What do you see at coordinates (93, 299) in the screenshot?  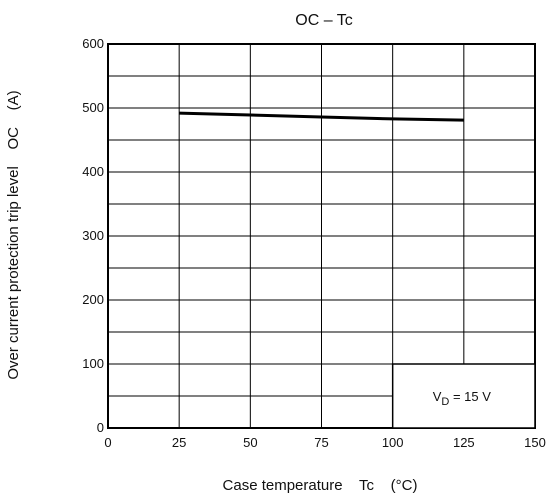 I see `y-tick-label: 200` at bounding box center [93, 299].